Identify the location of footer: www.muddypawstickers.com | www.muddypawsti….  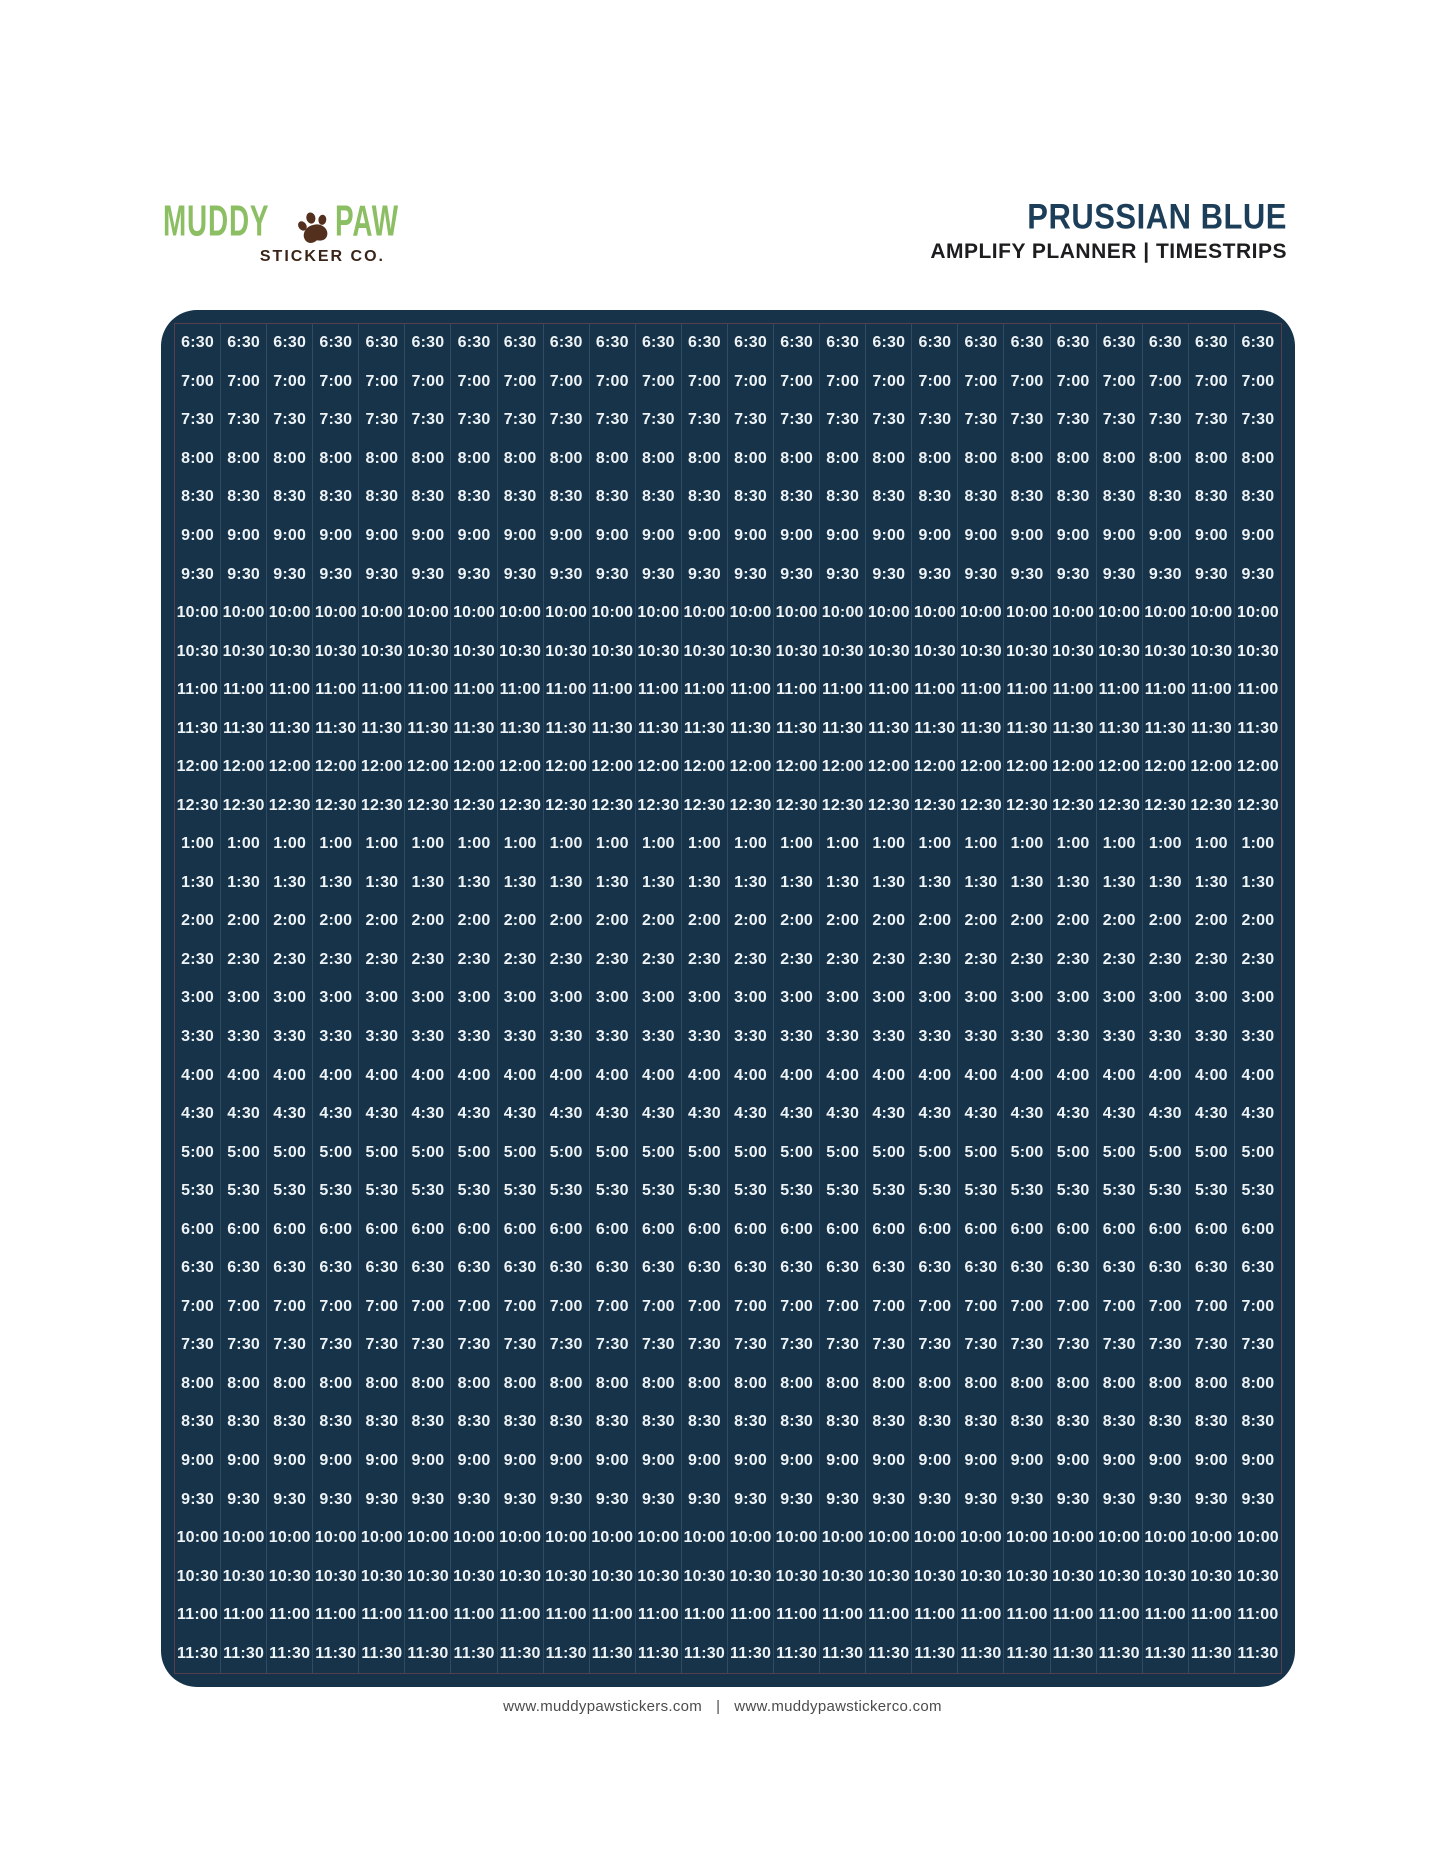
(722, 1706).